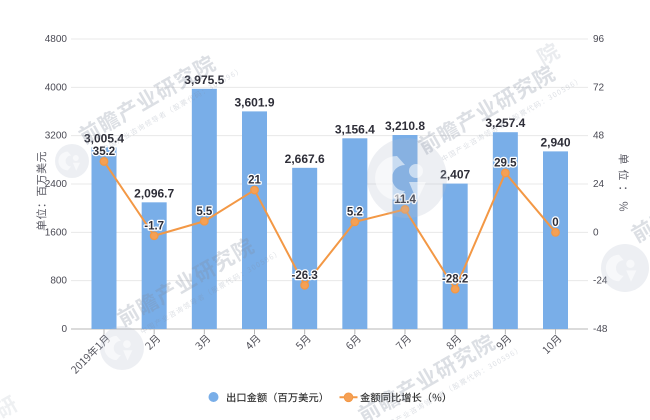  I want to click on svg-text: 3,601.9, so click(254, 102).